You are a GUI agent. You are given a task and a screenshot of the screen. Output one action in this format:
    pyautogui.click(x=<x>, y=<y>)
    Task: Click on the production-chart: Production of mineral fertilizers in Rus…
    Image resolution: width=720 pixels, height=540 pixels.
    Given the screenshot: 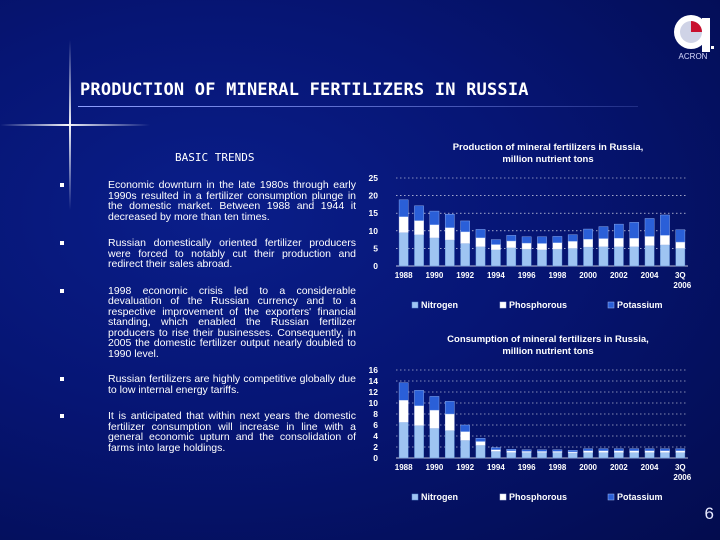 What is the action you would take?
    pyautogui.click(x=530, y=226)
    